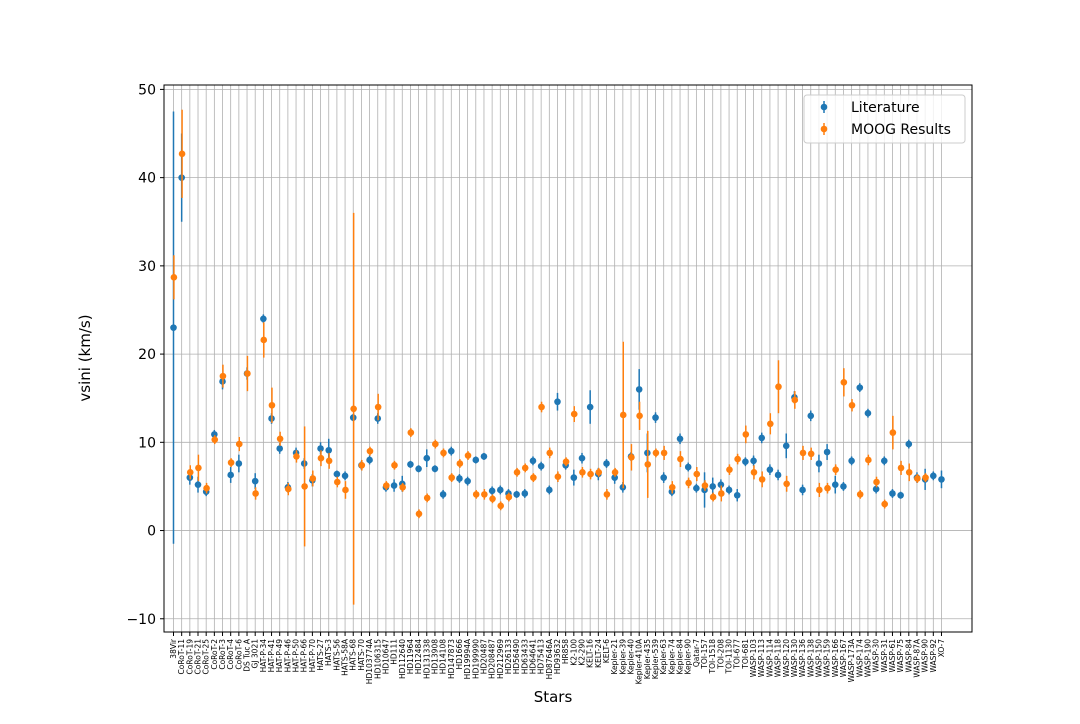  Describe the element at coordinates (671, 657) in the screenshot. I see `x-tick-label: Kepler-74` at that location.